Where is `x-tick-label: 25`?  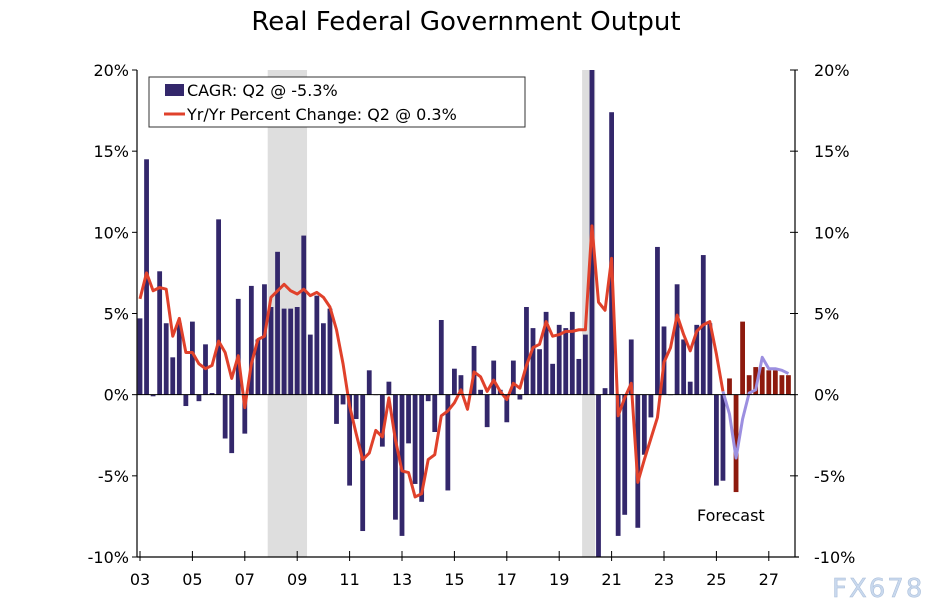 x-tick-label: 25 is located at coordinates (716, 579).